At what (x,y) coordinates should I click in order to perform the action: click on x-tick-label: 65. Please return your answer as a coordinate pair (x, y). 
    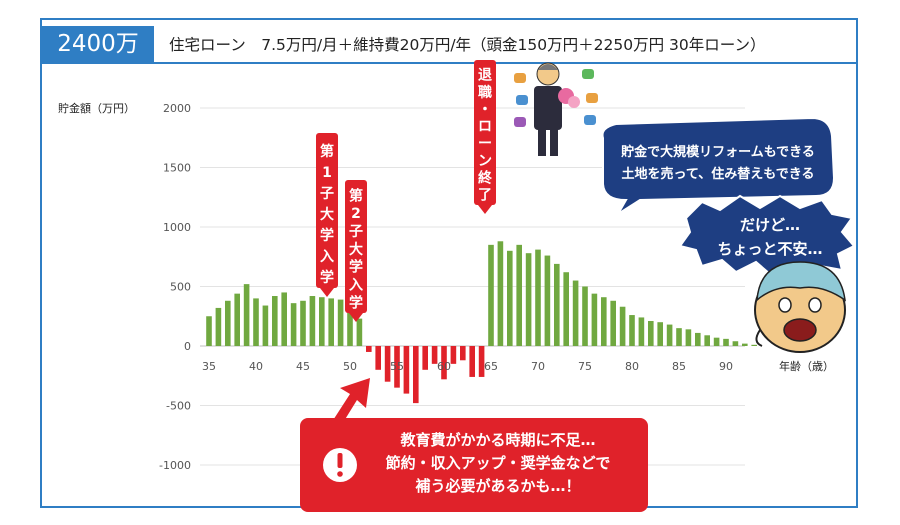
    Looking at the image, I should click on (491, 366).